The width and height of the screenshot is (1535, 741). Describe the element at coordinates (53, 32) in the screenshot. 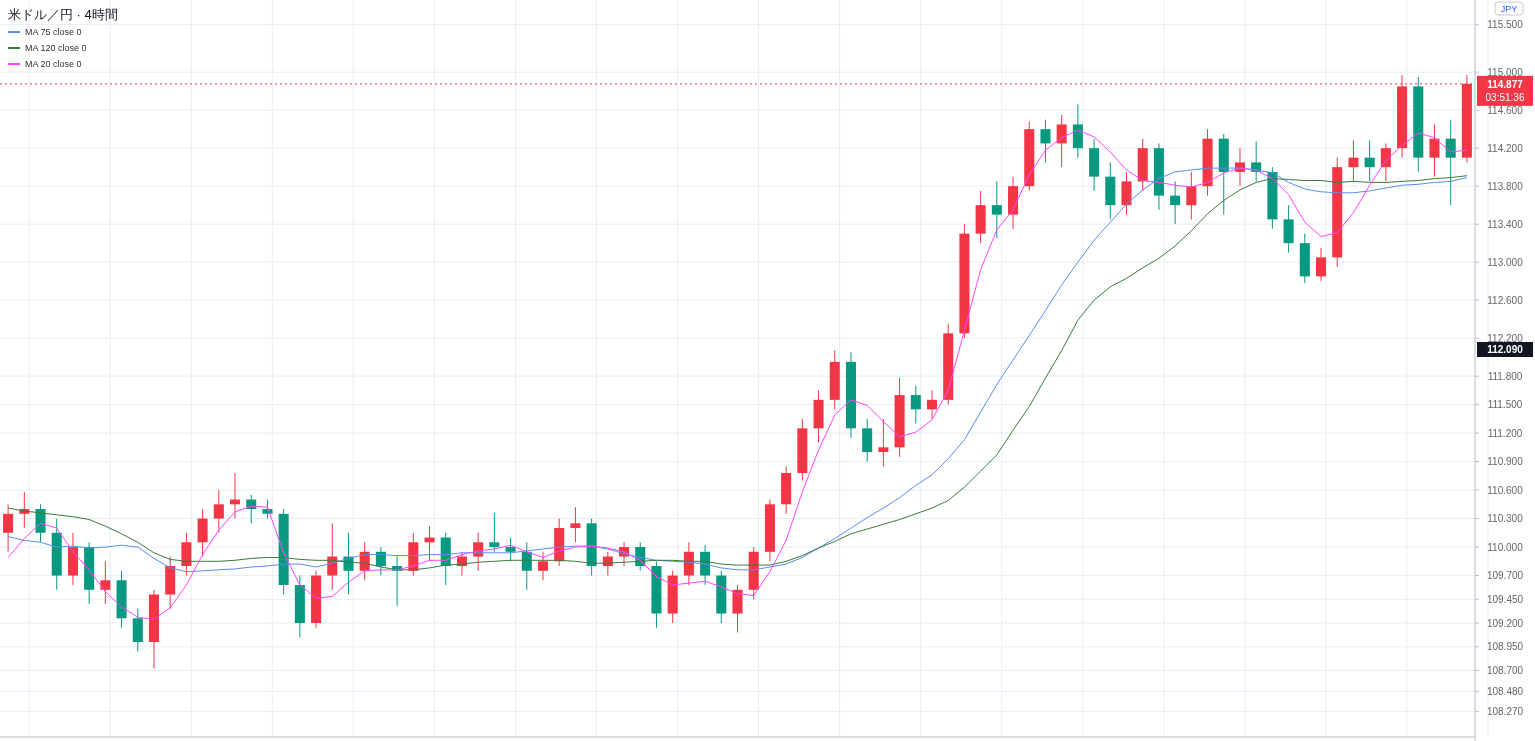

I see `legend-label: MA 75 close 0` at that location.